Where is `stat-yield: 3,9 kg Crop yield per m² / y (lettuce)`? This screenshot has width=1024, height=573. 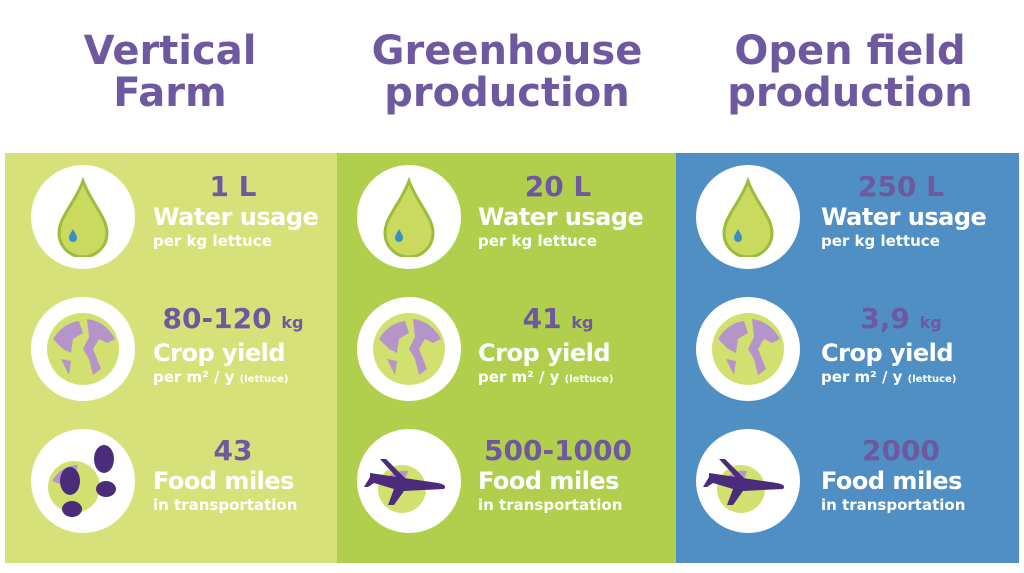 stat-yield: 3,9 kg Crop yield per m² / y (lettuce) is located at coordinates (847, 353).